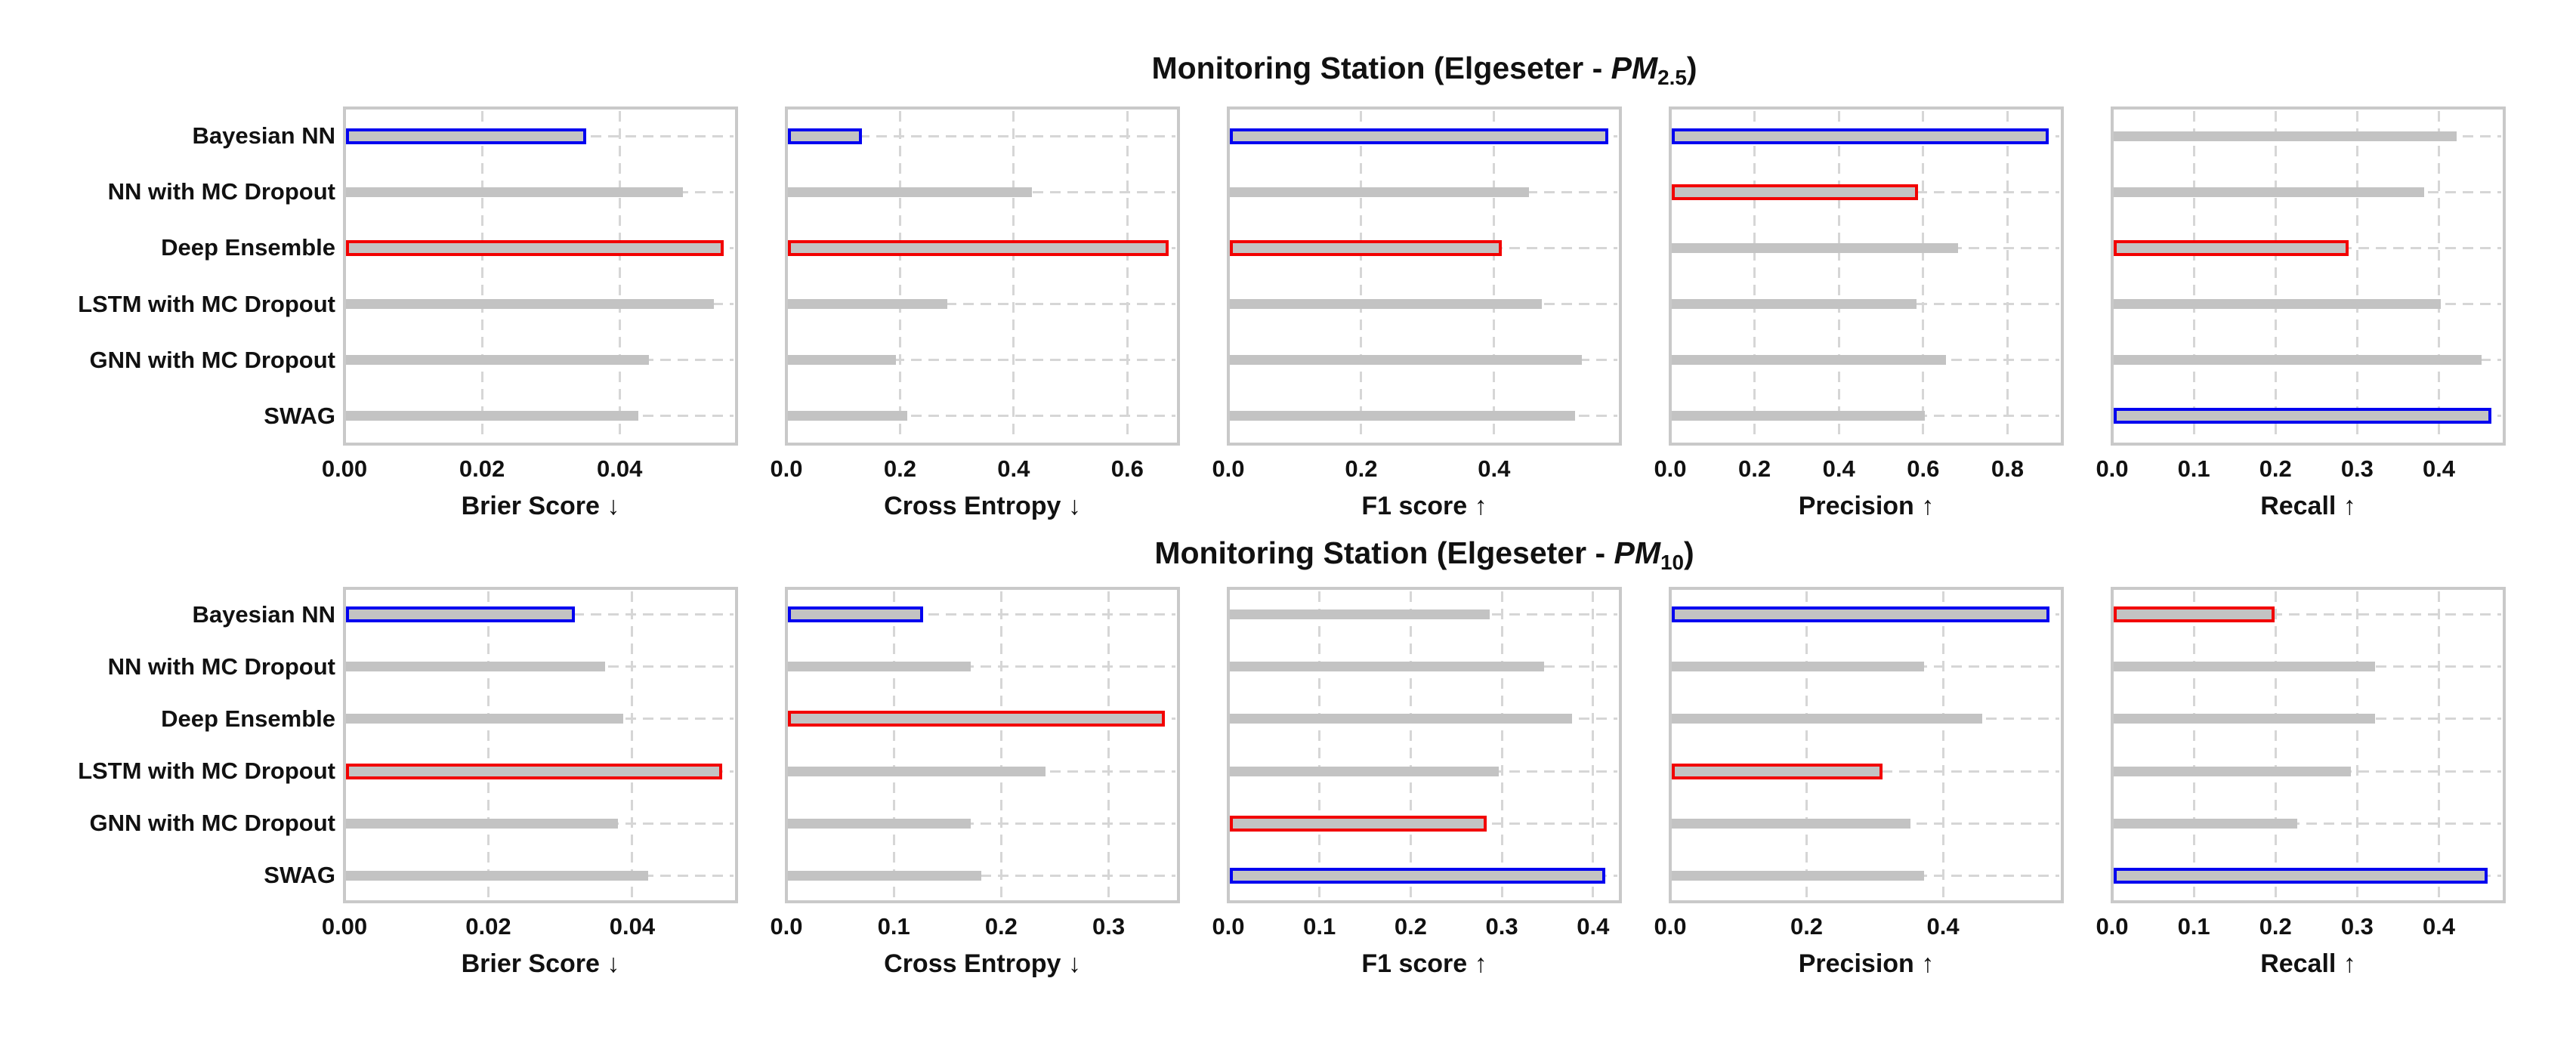  What do you see at coordinates (488, 926) in the screenshot?
I see `x-tick-label: 0.02` at bounding box center [488, 926].